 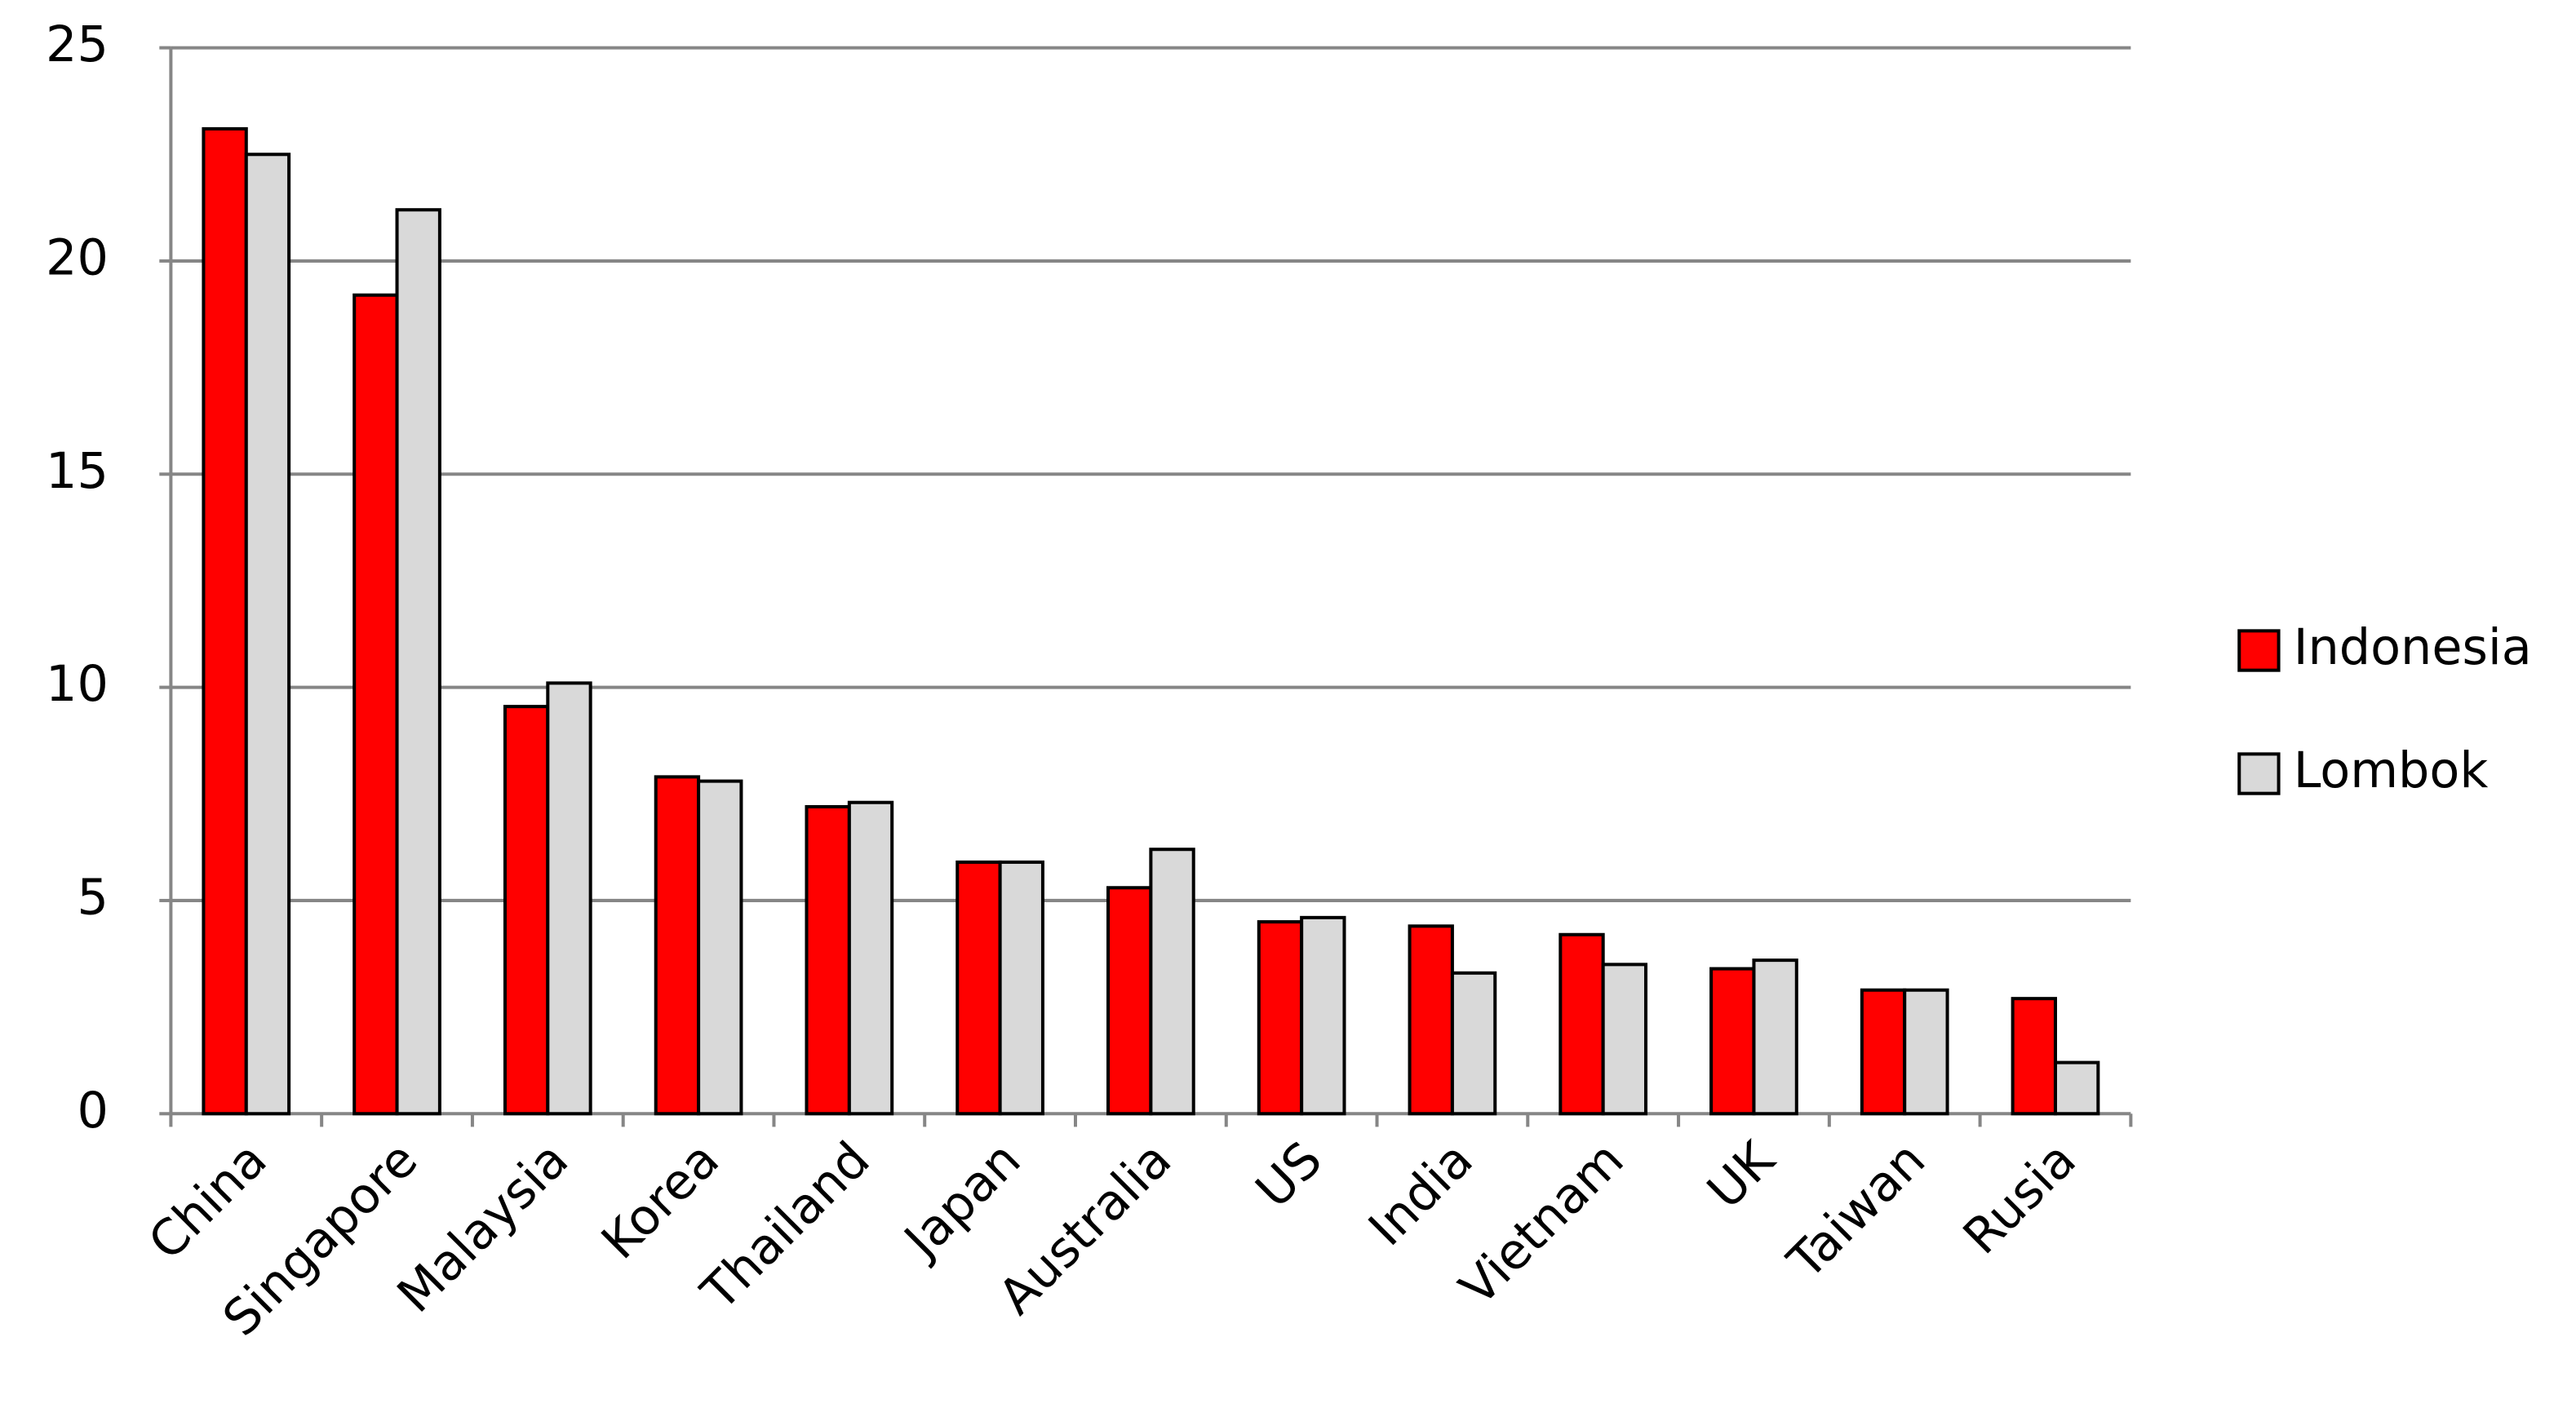 I want to click on y-tick-label: 0, so click(x=92, y=1111).